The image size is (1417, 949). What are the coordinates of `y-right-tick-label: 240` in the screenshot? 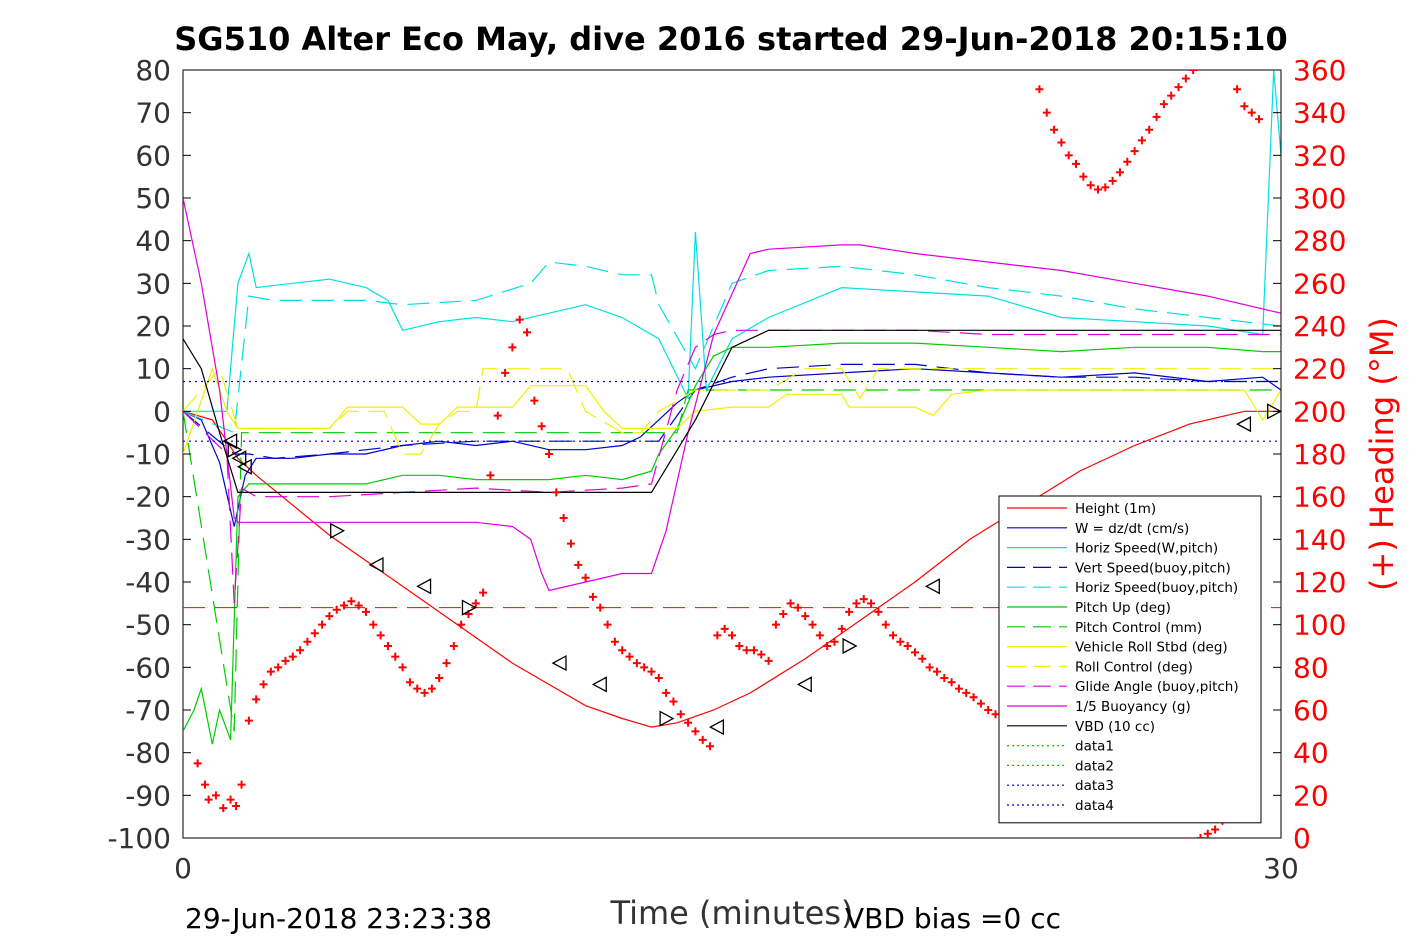 It's located at (1319, 326).